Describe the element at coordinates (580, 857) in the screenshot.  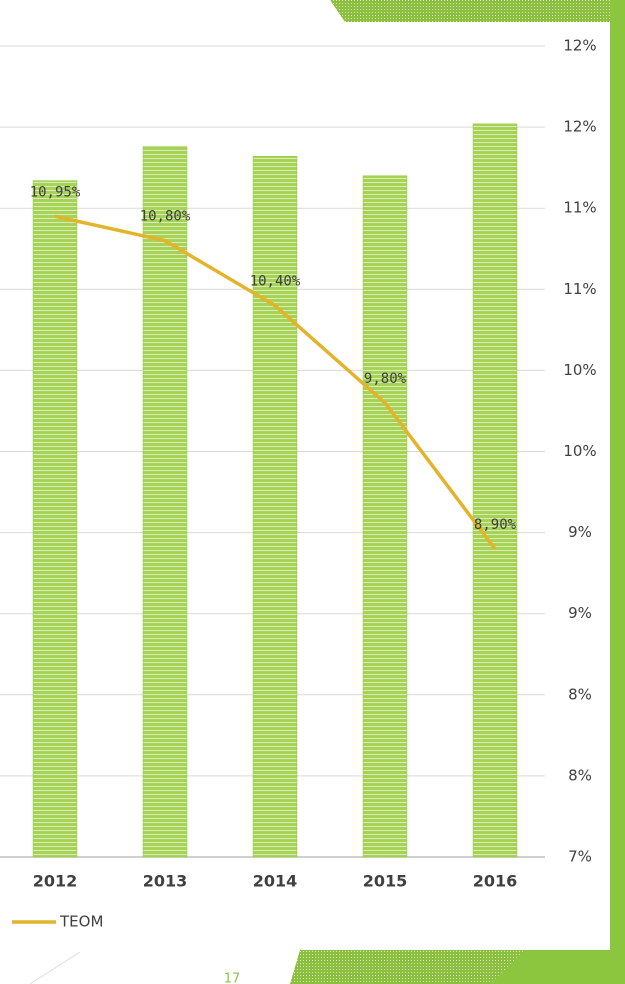
I see `y-tick-label: 7%` at that location.